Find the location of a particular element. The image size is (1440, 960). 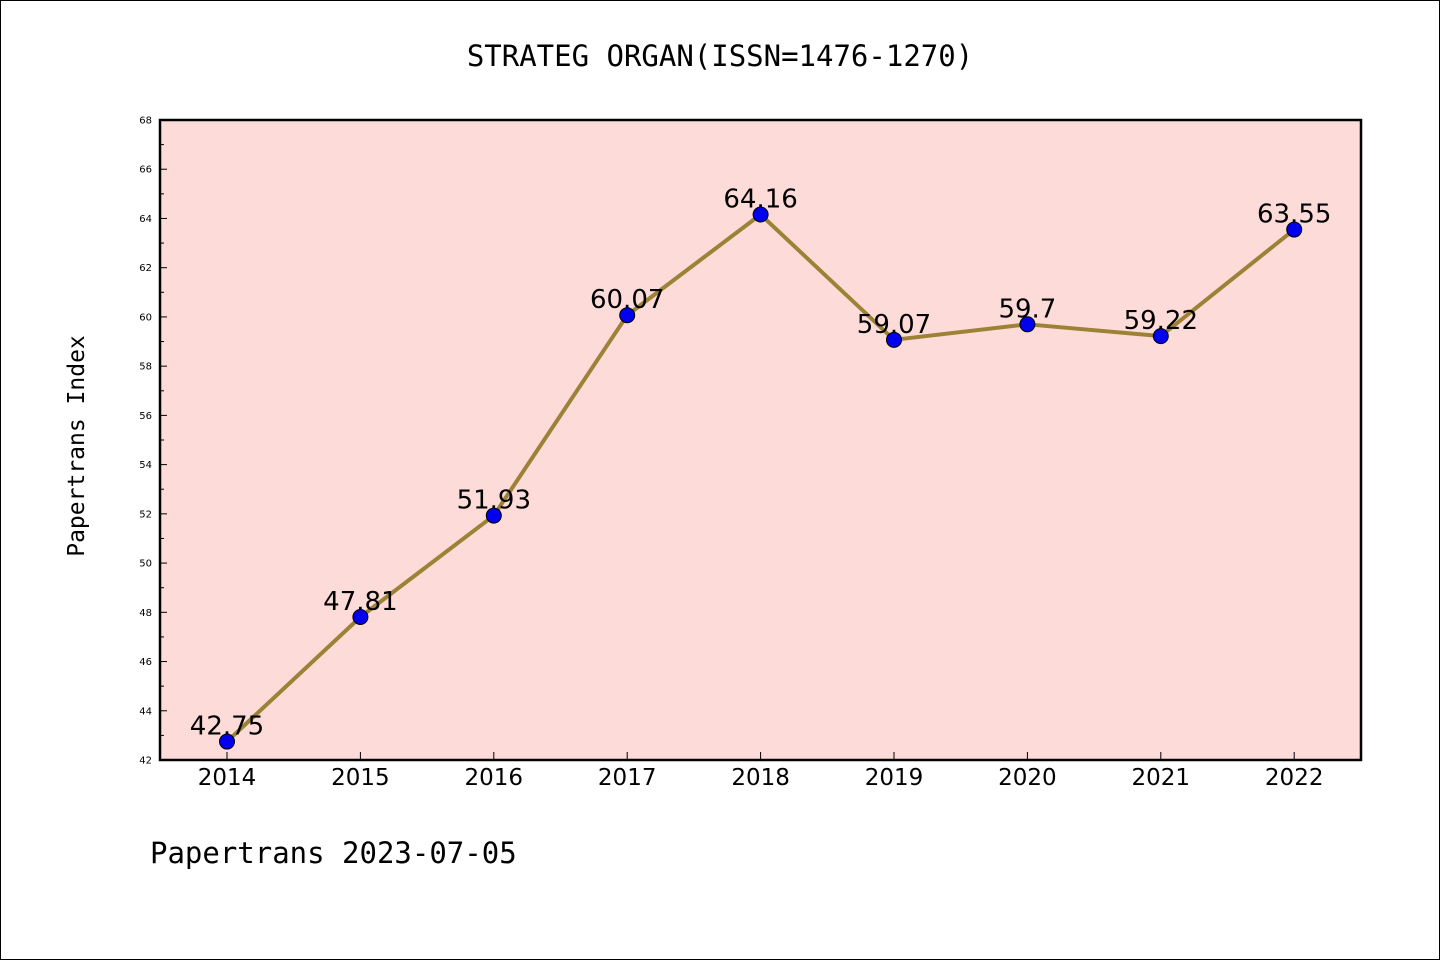

data-label: 51.93 is located at coordinates (494, 501).